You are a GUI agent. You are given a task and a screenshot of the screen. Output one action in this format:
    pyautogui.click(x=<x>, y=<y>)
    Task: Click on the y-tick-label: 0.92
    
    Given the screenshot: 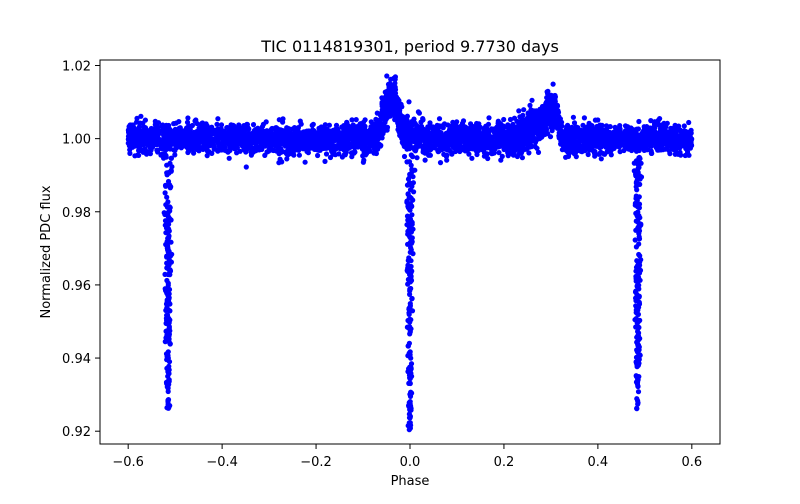 What is the action you would take?
    pyautogui.click(x=76, y=432)
    